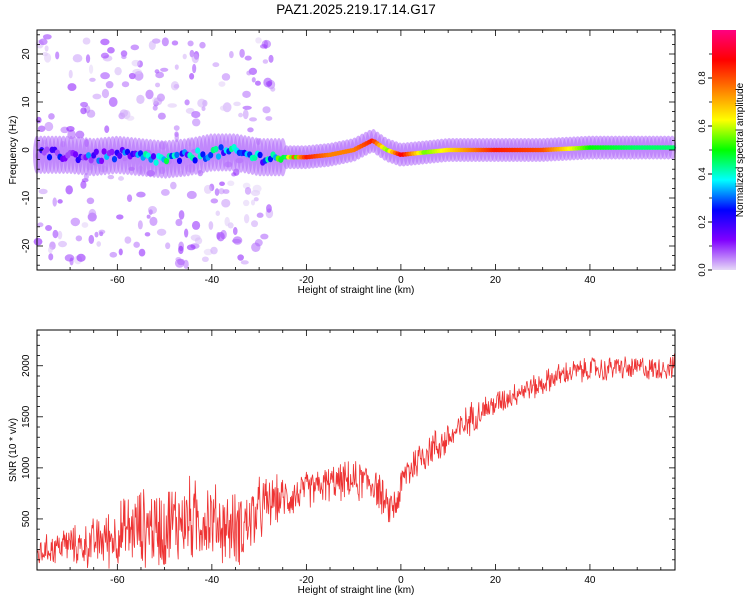 This screenshot has height=600, width=750. I want to click on y-tick-label: 20, so click(26, 54).